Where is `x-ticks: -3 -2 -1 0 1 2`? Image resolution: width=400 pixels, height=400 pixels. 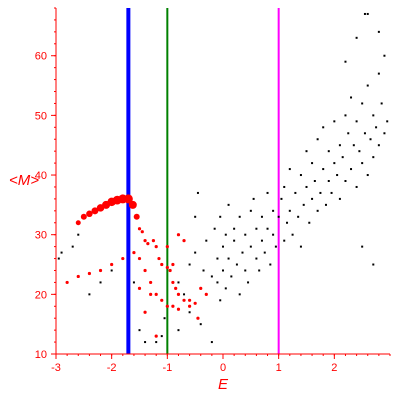 x-ticks: -3 -2 -1 0 1 2 is located at coordinates (221, 364).